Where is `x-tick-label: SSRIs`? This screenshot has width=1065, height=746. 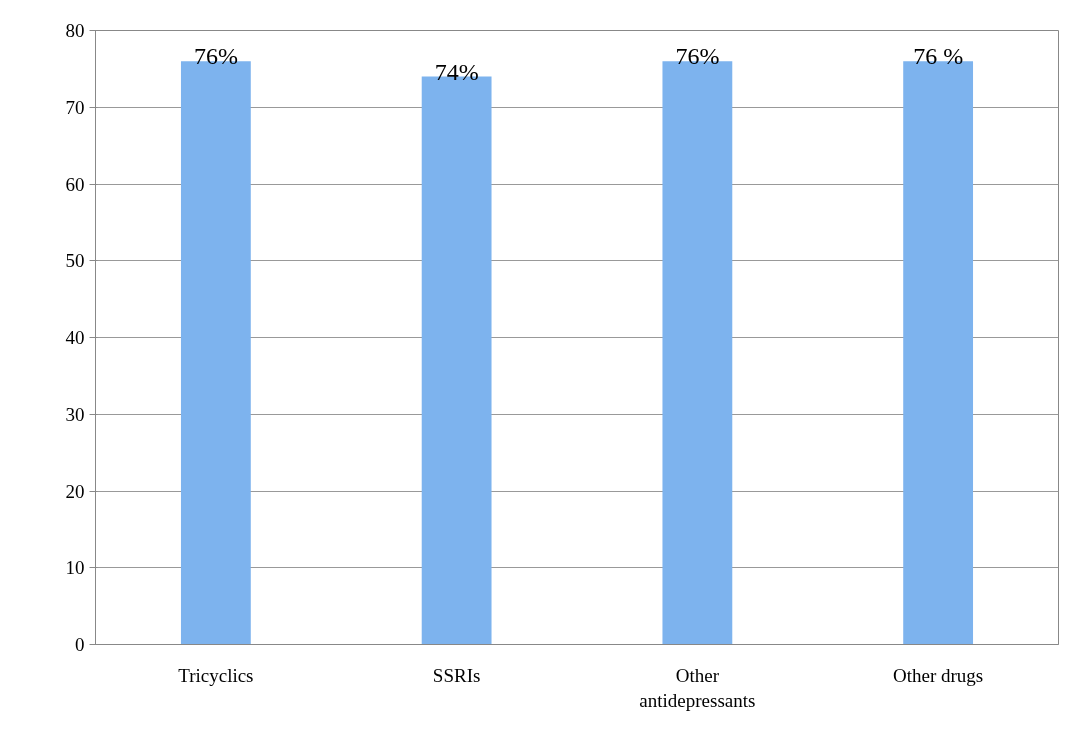 x-tick-label: SSRIs is located at coordinates (456, 675).